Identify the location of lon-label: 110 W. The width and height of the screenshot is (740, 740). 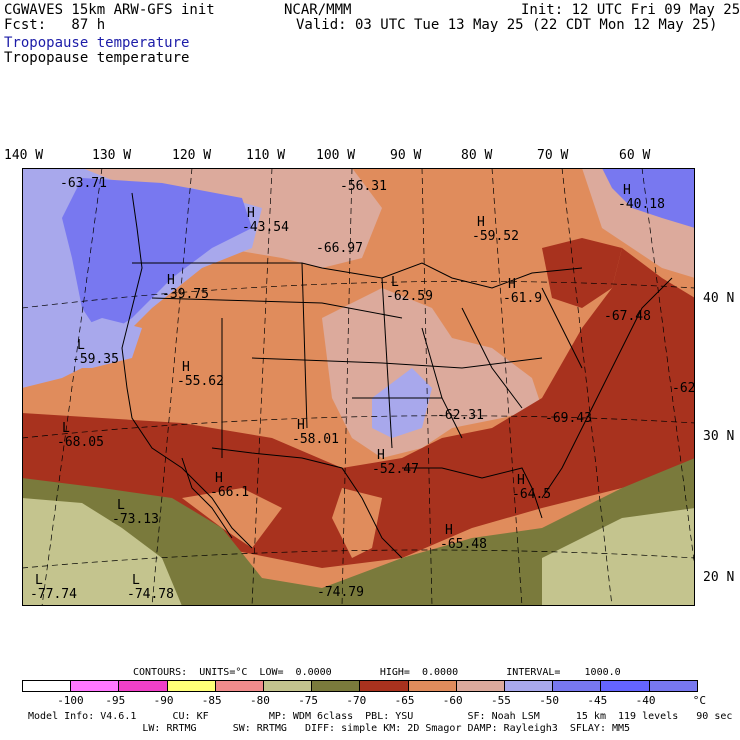
(266, 155).